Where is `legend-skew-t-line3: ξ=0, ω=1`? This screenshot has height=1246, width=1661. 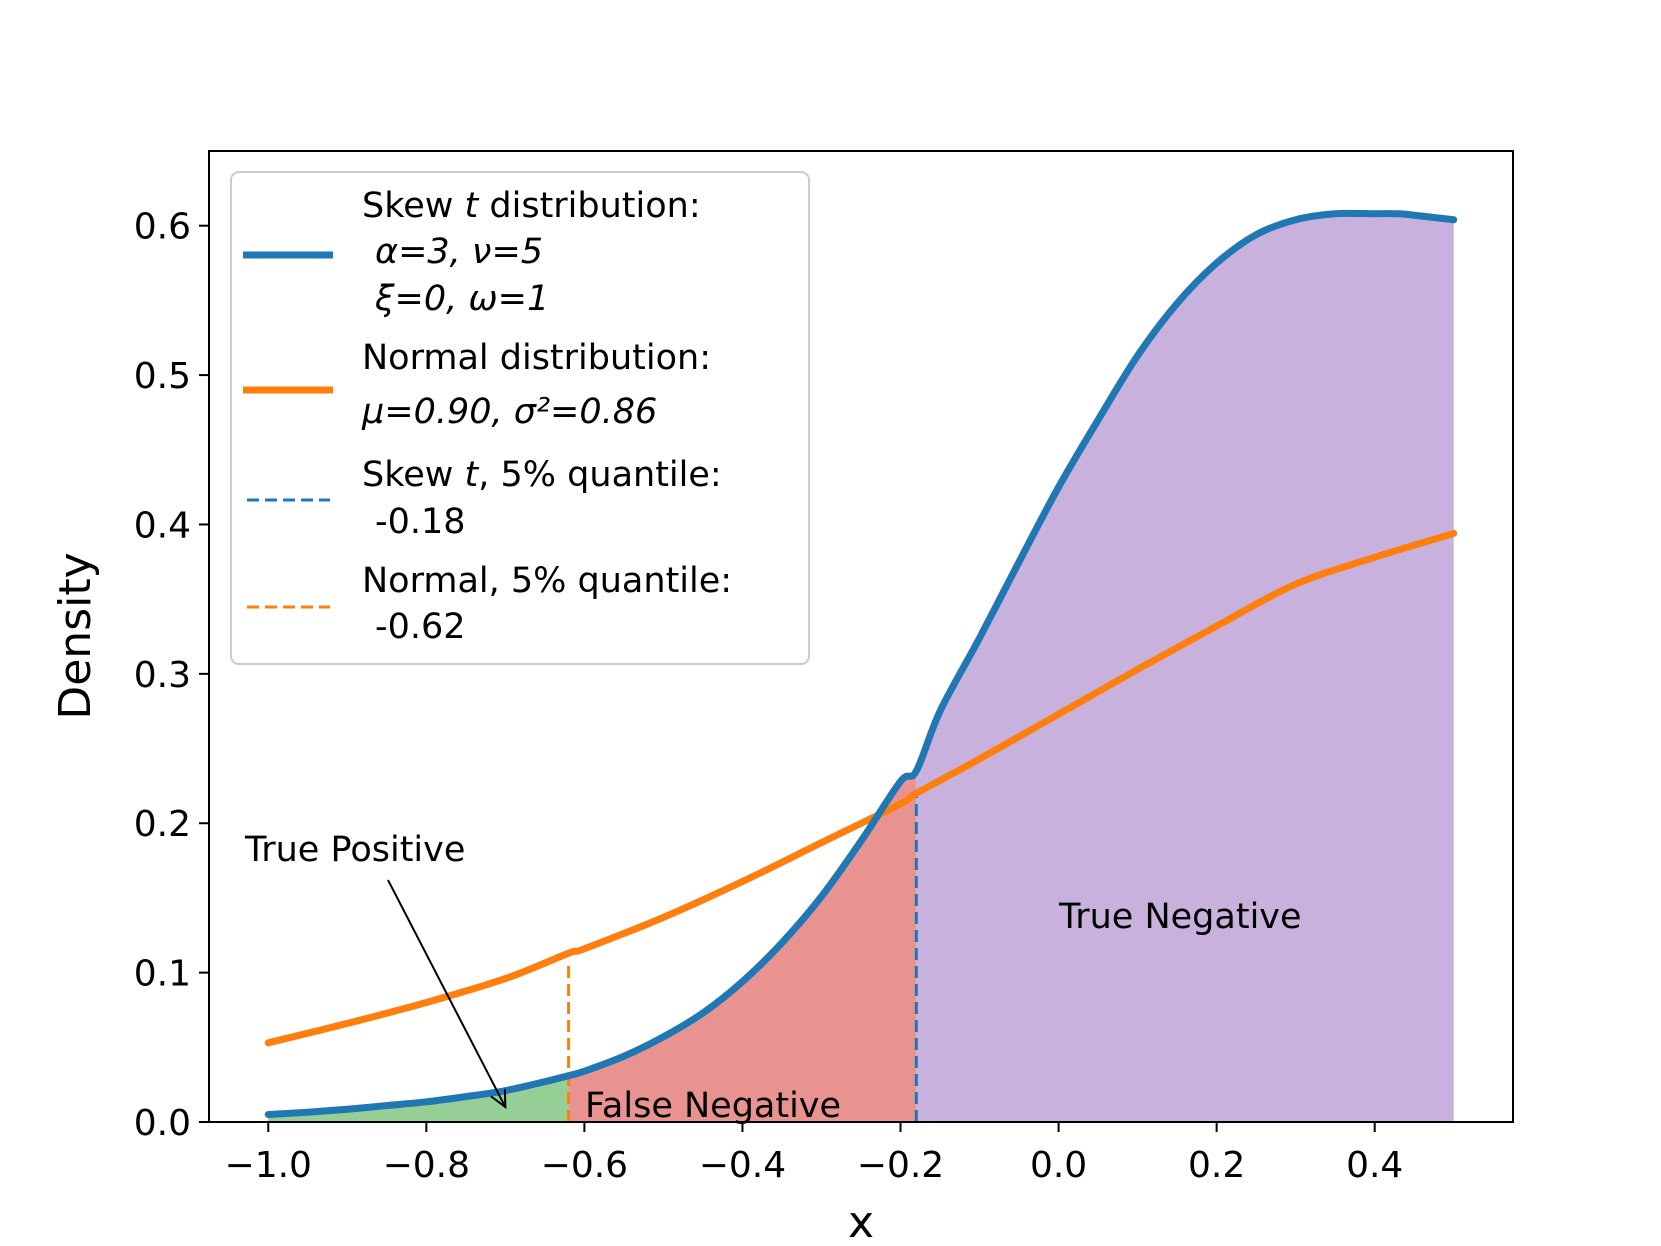
legend-skew-t-line3: ξ=0, ω=1 is located at coordinates (461, 299).